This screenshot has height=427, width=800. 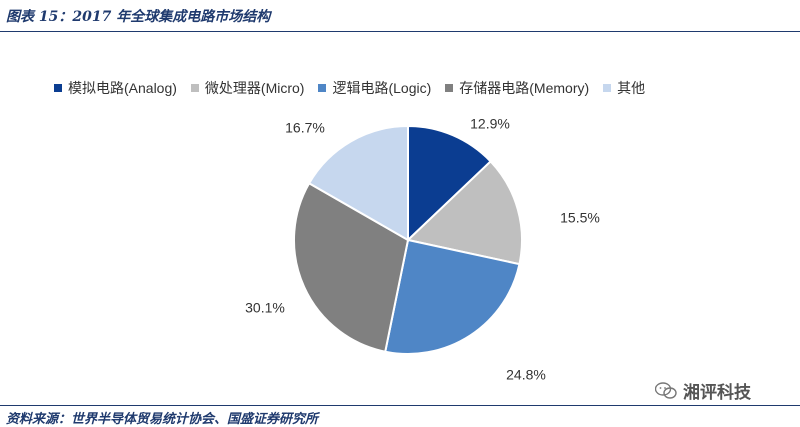 I want to click on slice-micro, so click(x=464, y=213).